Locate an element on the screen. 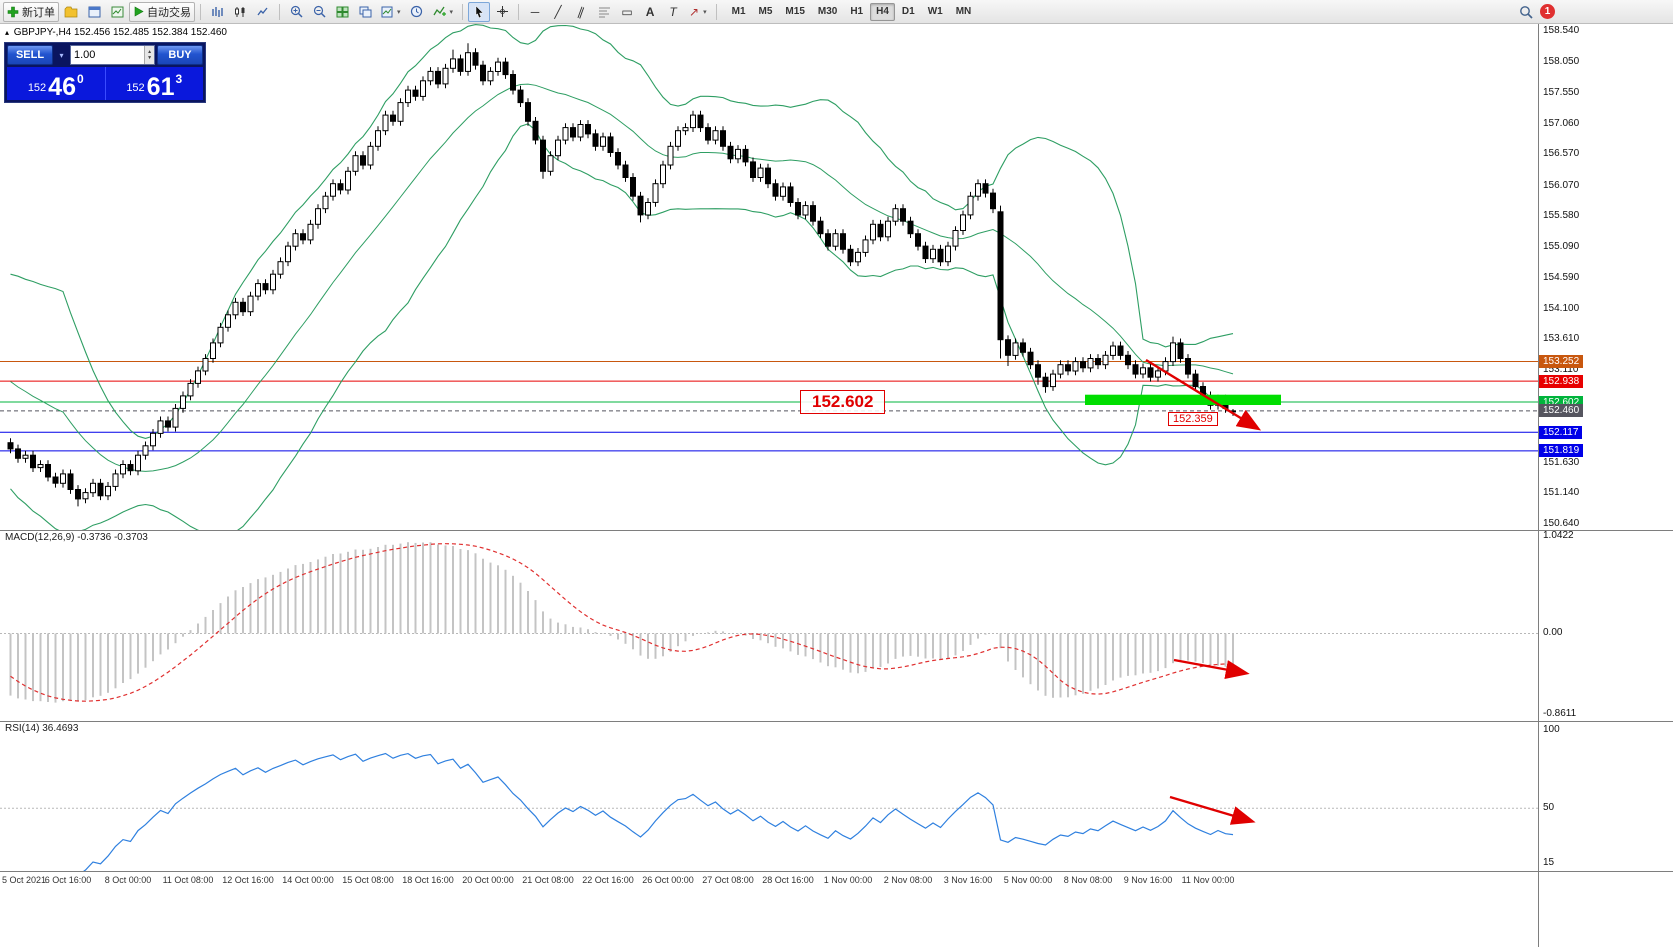  text-tool-icon: A is located at coordinates (650, 11).